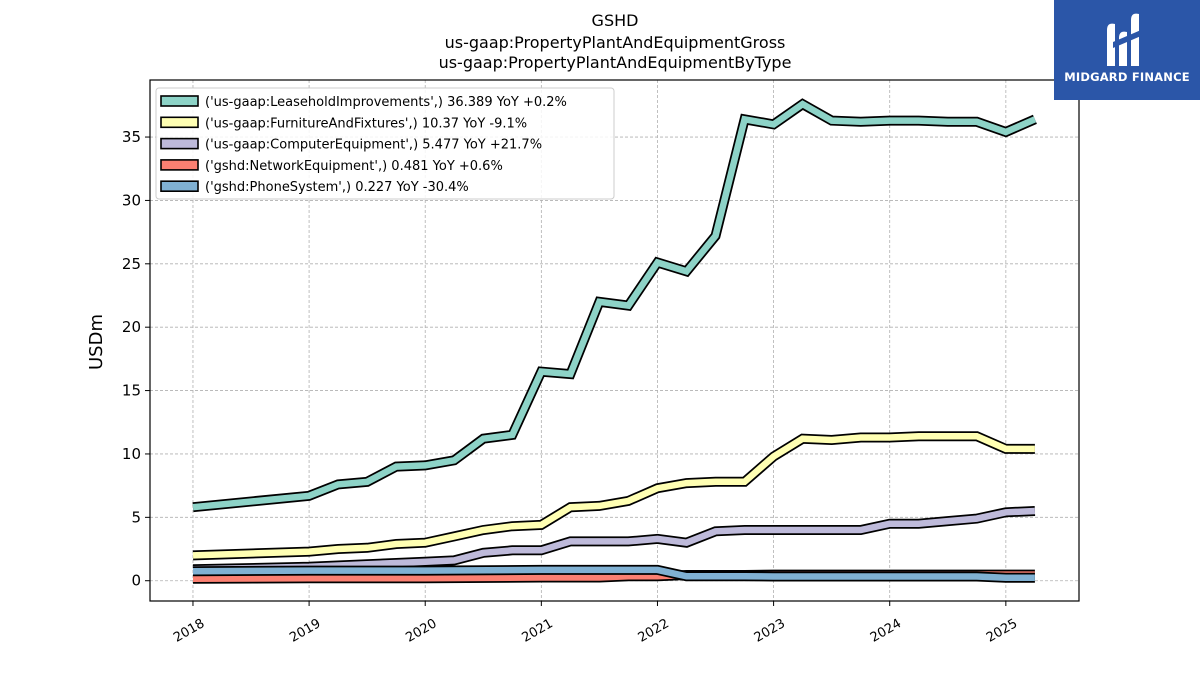  I want to click on y-axis: 0 5 10 15 20 25 30 35, so click(136, 359).